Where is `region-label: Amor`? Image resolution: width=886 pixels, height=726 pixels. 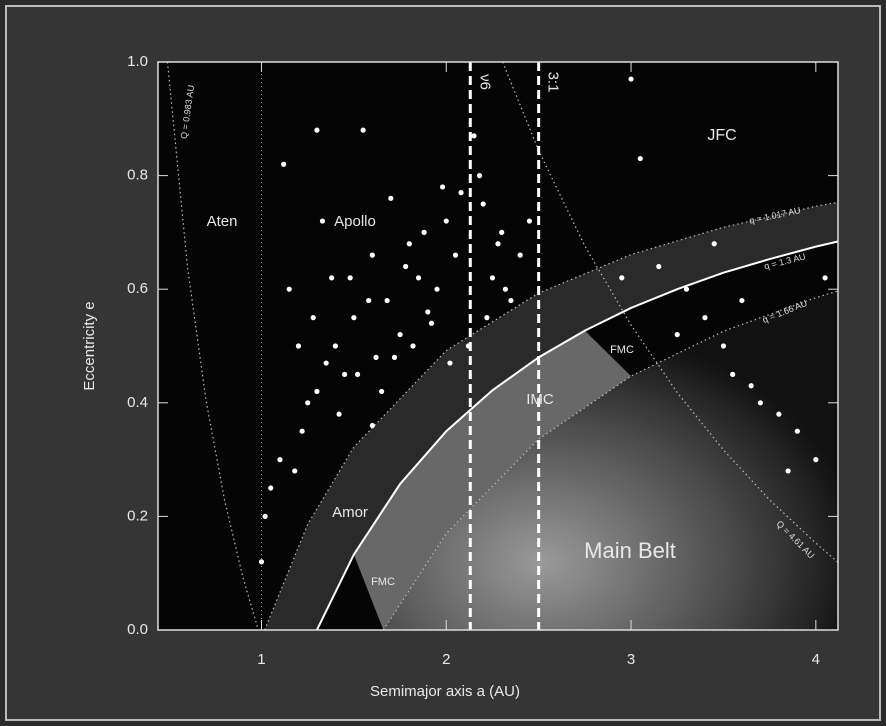
region-label: Amor is located at coordinates (350, 512).